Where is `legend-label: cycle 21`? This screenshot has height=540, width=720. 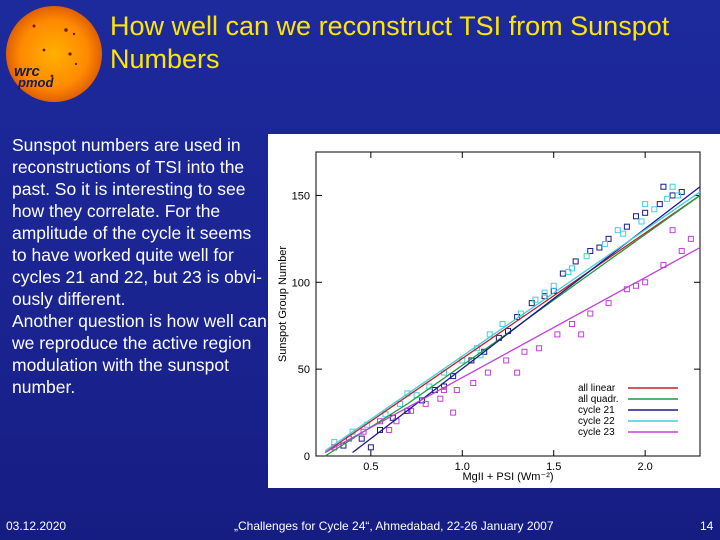
legend-label: cycle 21 is located at coordinates (596, 410).